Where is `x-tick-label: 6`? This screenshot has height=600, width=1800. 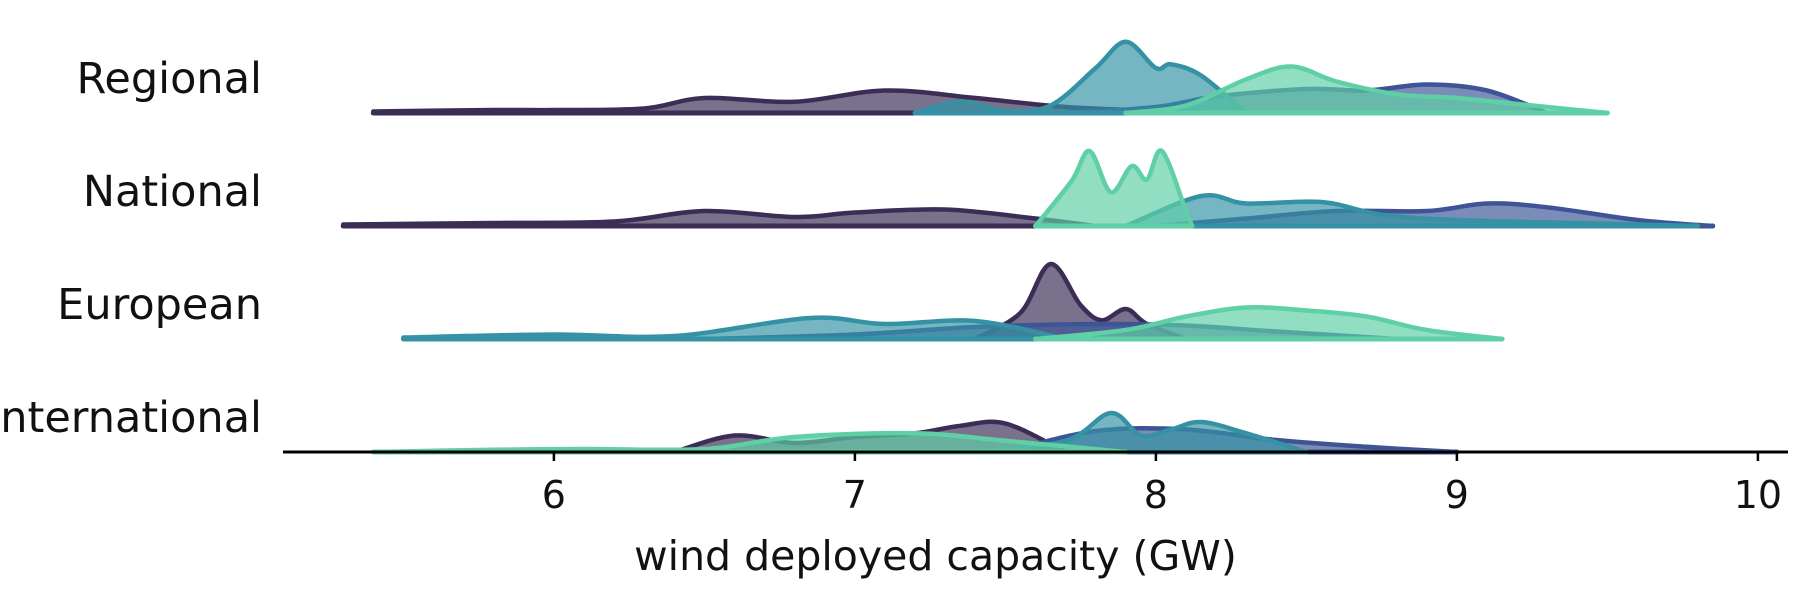
x-tick-label: 6 is located at coordinates (554, 495).